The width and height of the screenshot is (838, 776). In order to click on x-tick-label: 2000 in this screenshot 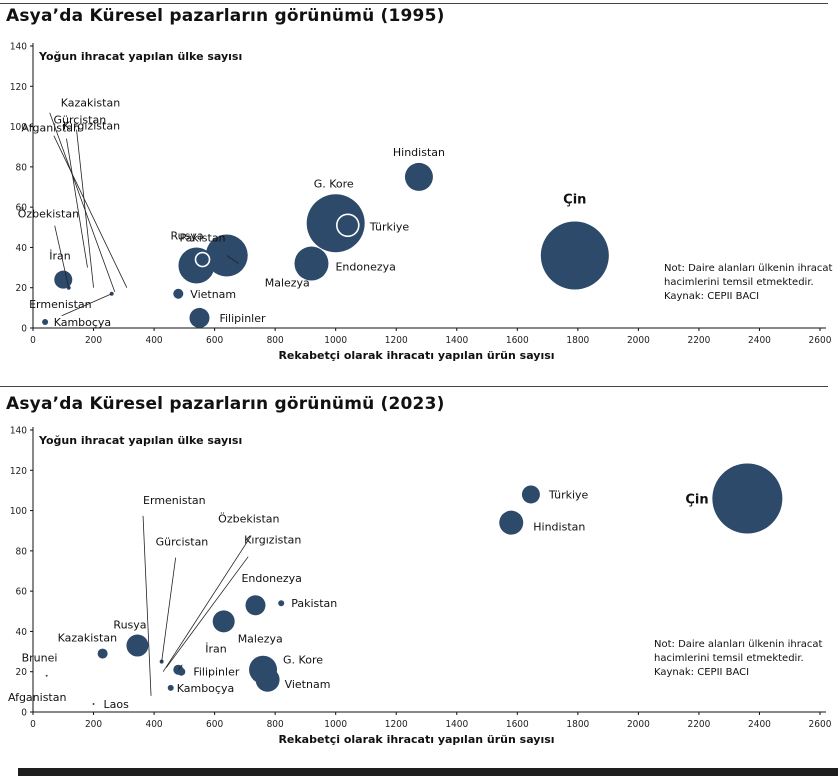, I will do `click(638, 340)`.